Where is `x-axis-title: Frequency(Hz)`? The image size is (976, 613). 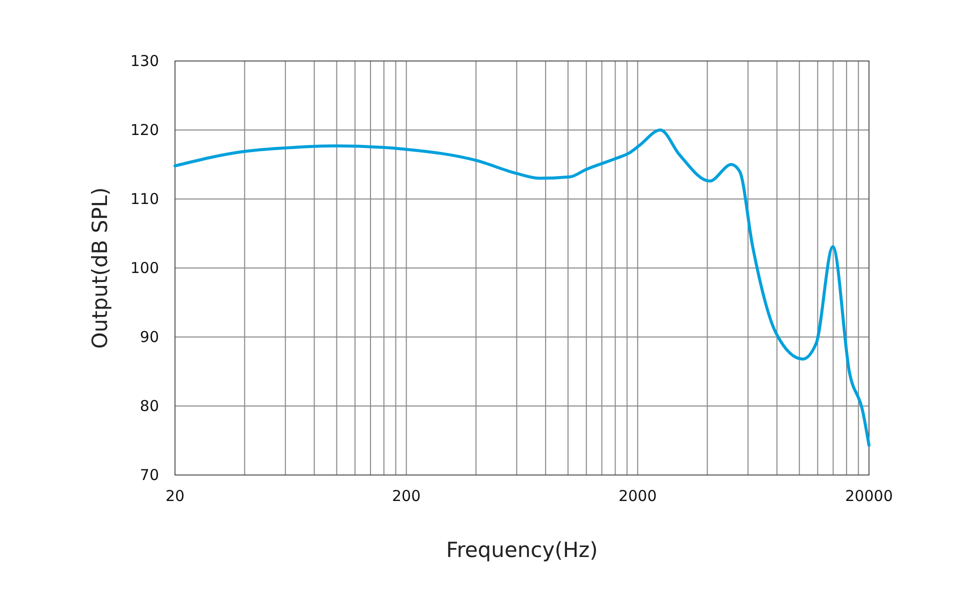
x-axis-title: Frequency(Hz) is located at coordinates (522, 550).